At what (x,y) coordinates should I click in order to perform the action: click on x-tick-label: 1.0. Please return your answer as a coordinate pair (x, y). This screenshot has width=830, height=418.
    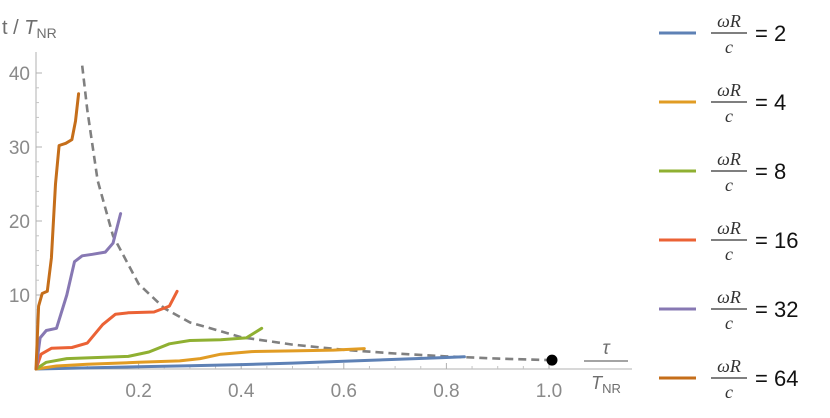
    Looking at the image, I should click on (549, 391).